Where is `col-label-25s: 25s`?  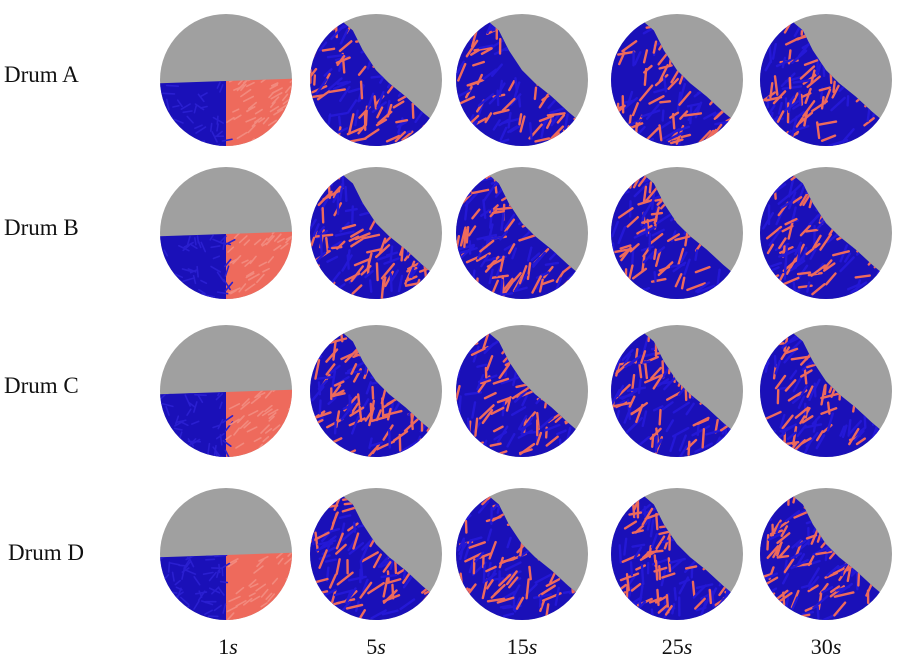 col-label-25s: 25s is located at coordinates (677, 647).